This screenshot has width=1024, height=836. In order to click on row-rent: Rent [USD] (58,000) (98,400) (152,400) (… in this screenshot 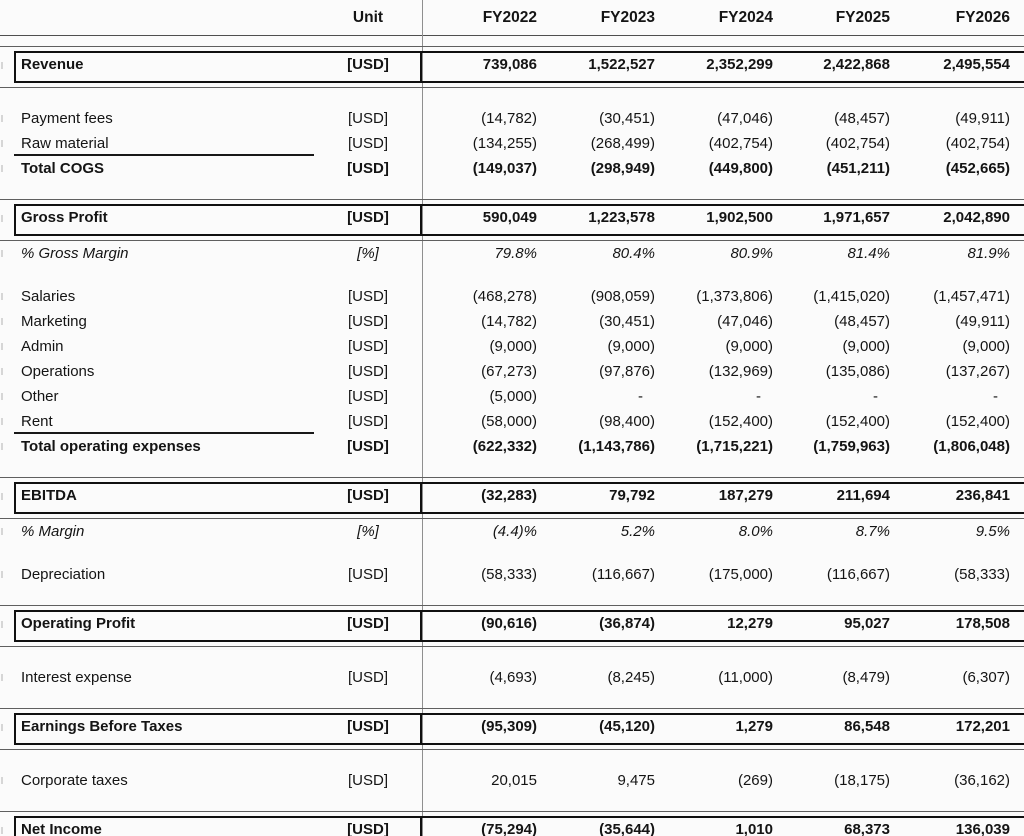, I will do `click(512, 421)`.